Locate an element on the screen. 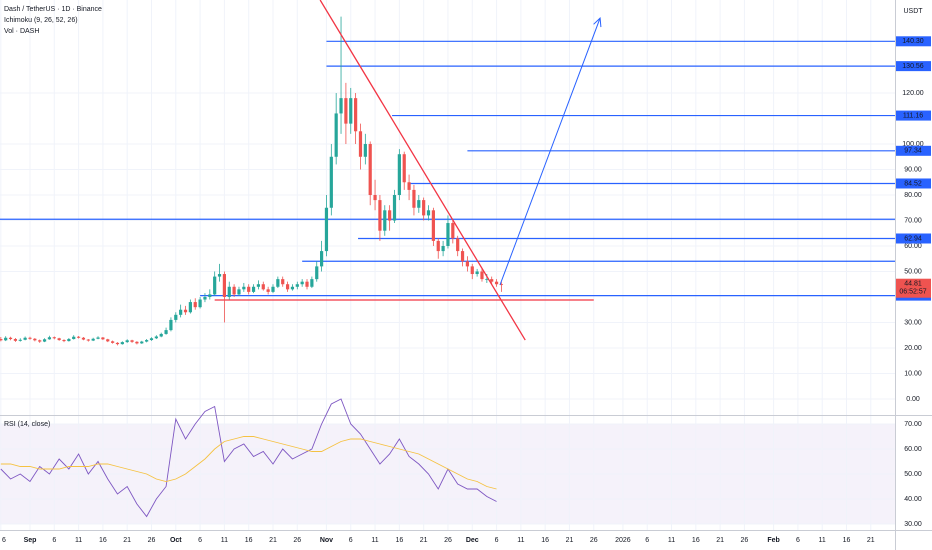  rsi-tick-label: 60.00 is located at coordinates (913, 449).